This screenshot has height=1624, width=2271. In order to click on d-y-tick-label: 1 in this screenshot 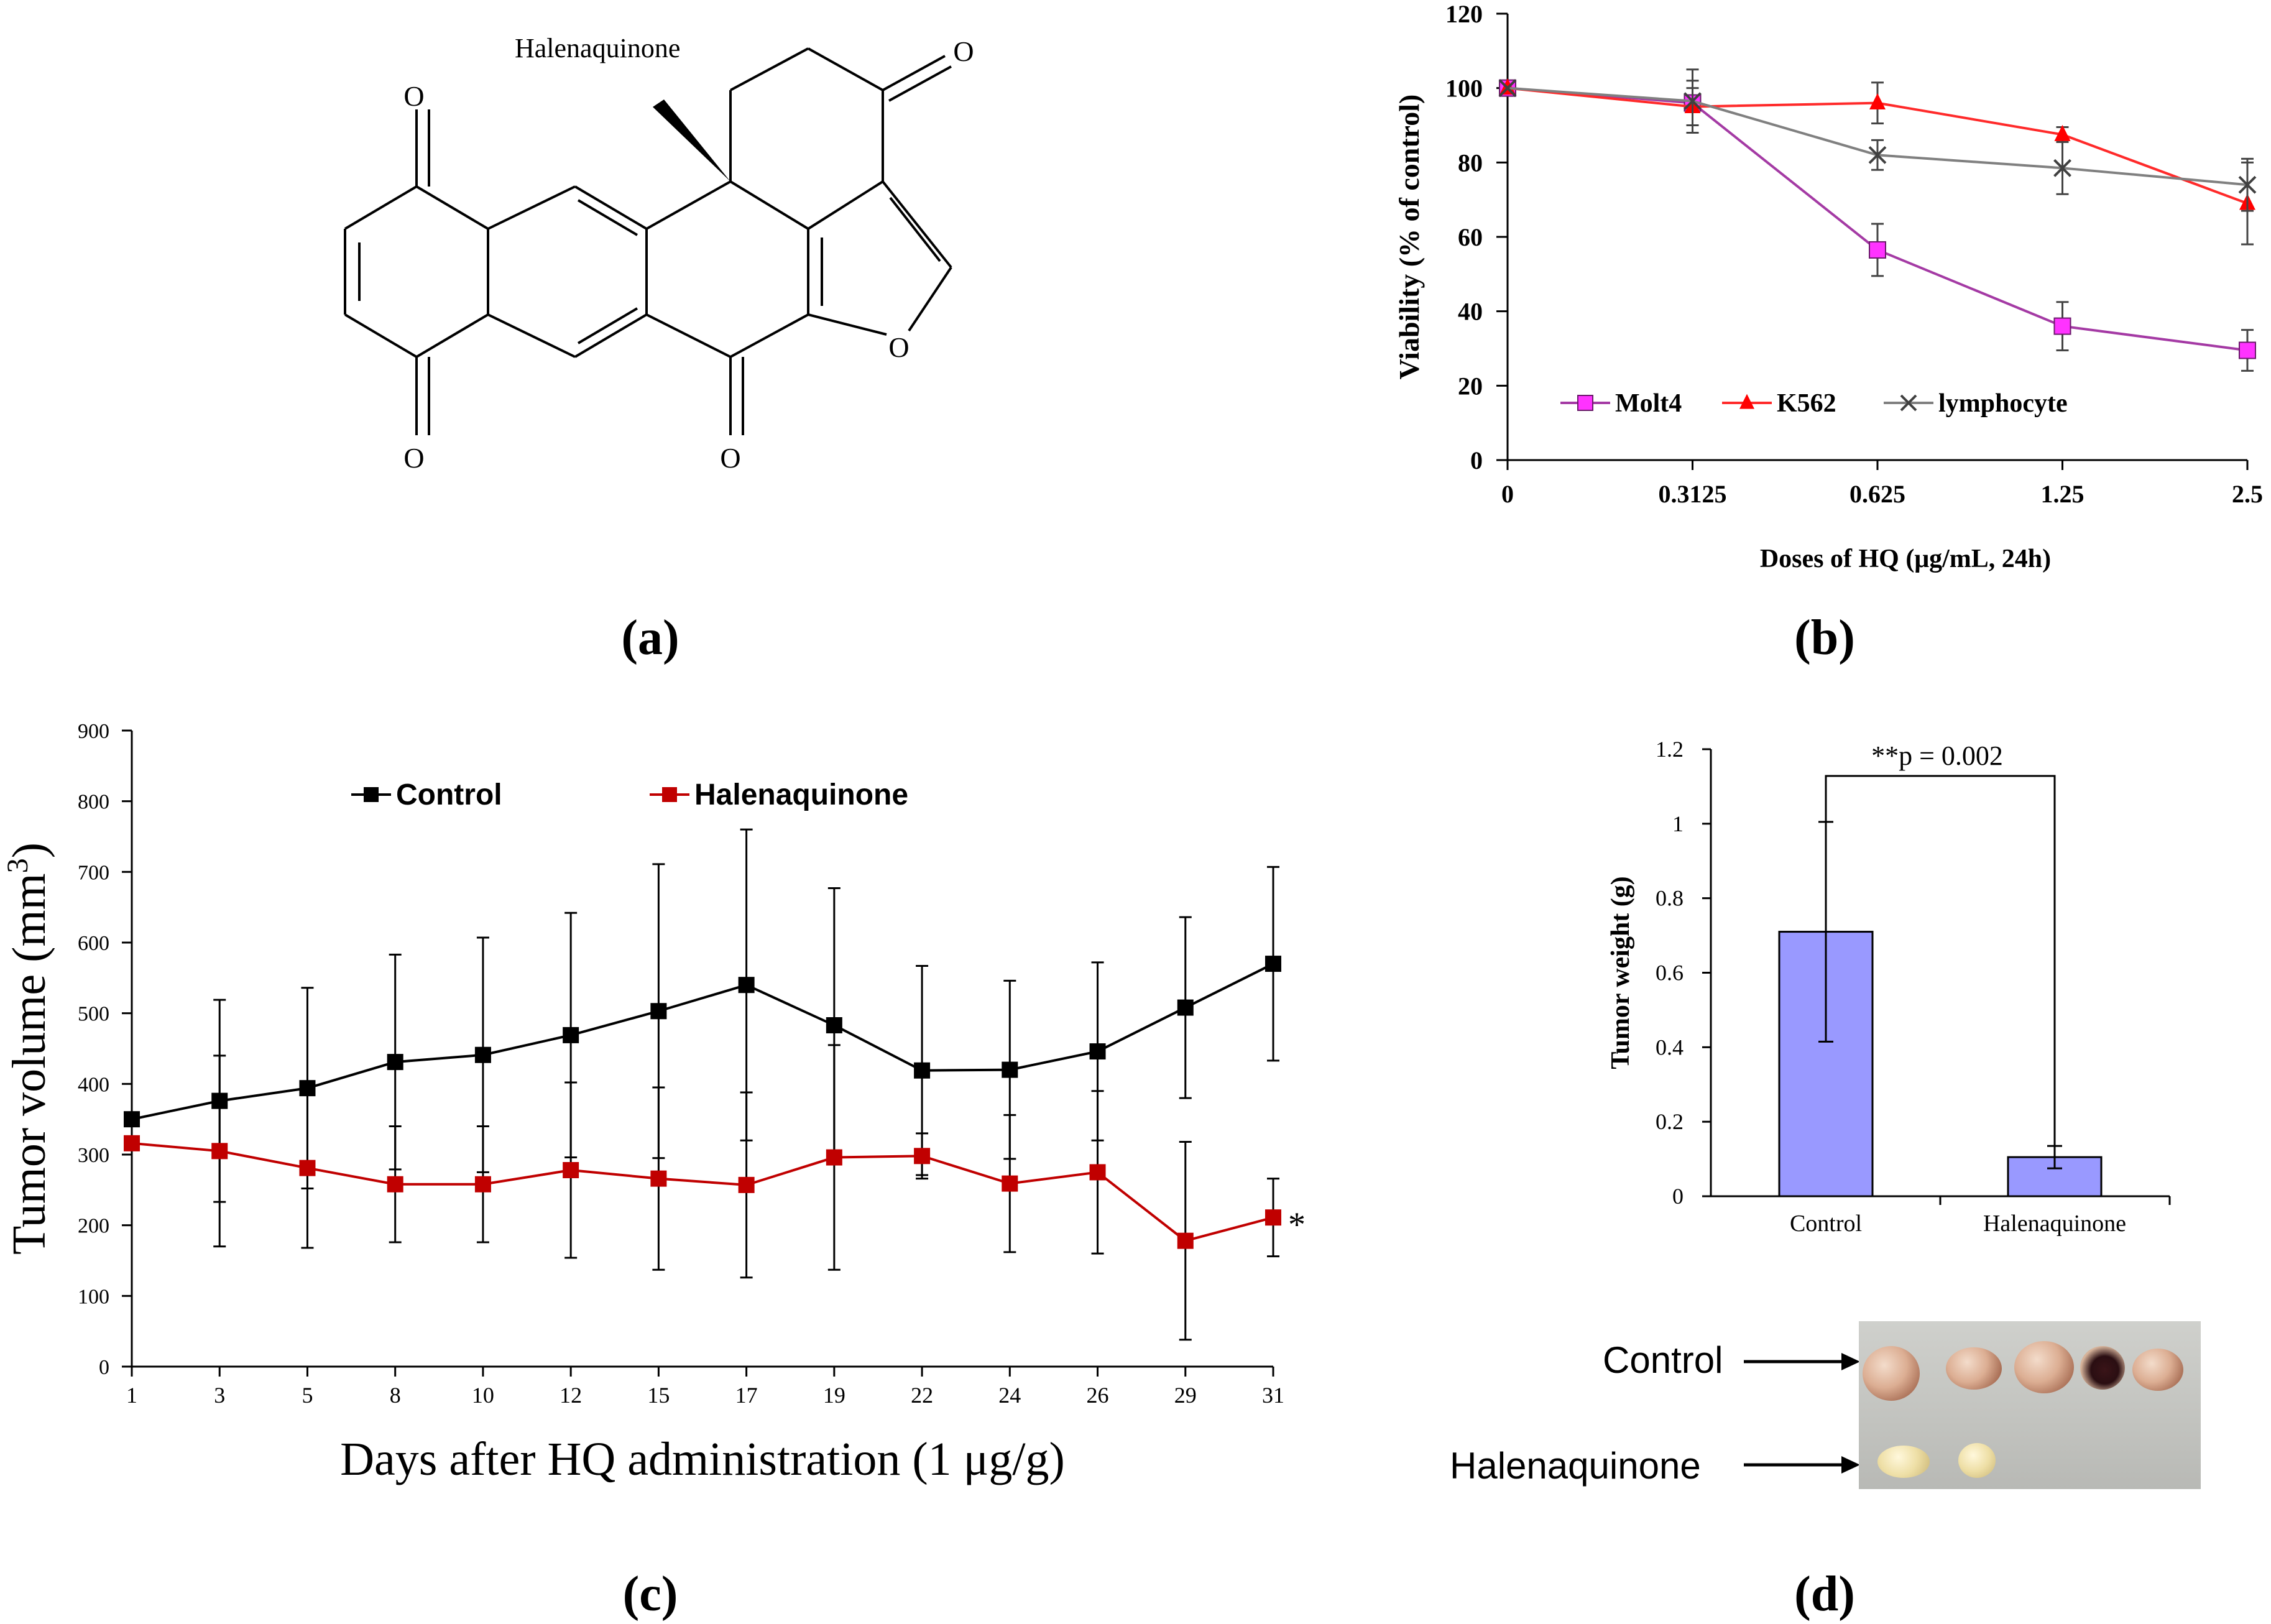, I will do `click(1678, 823)`.